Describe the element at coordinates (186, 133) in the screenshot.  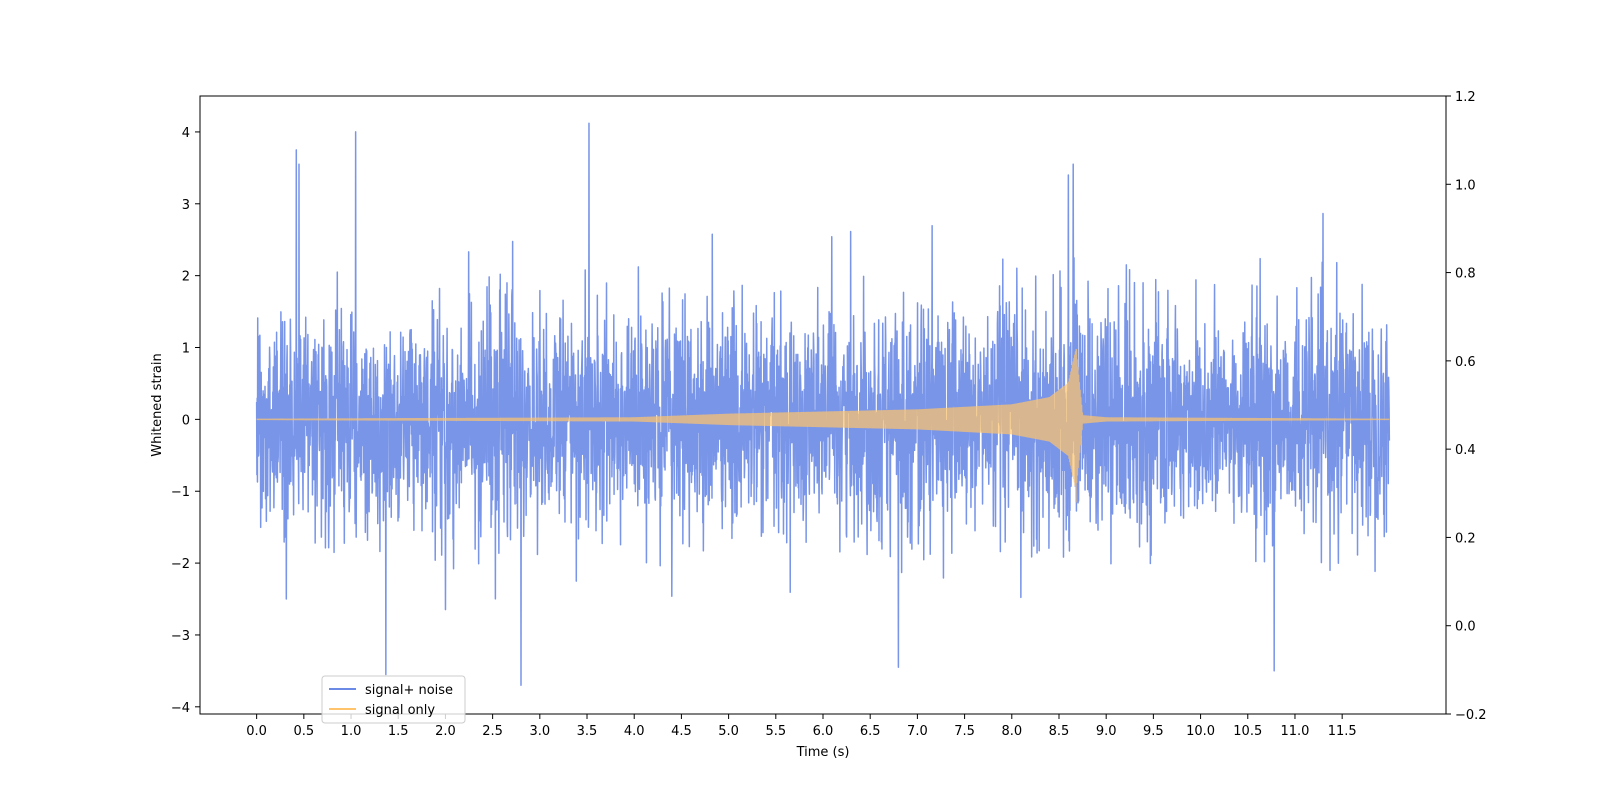
I see `y-tick-label-8: 4` at that location.